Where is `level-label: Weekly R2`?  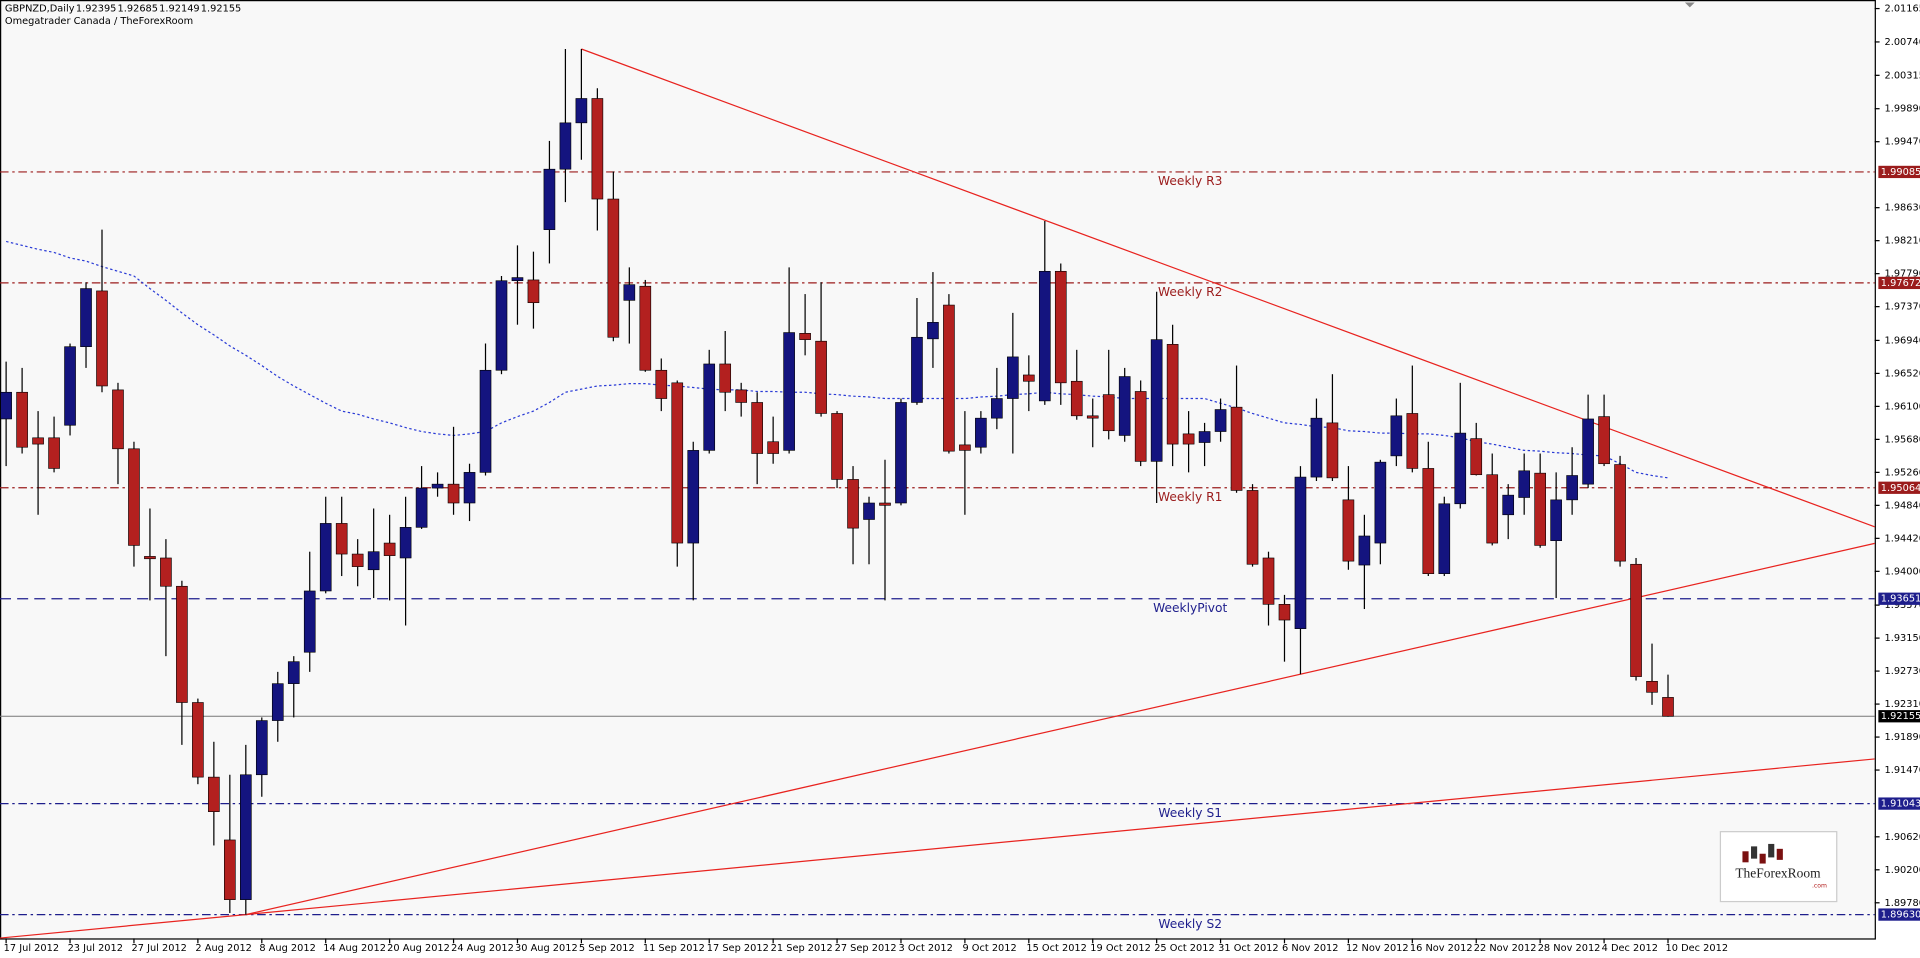
level-label: Weekly R2 is located at coordinates (1190, 292).